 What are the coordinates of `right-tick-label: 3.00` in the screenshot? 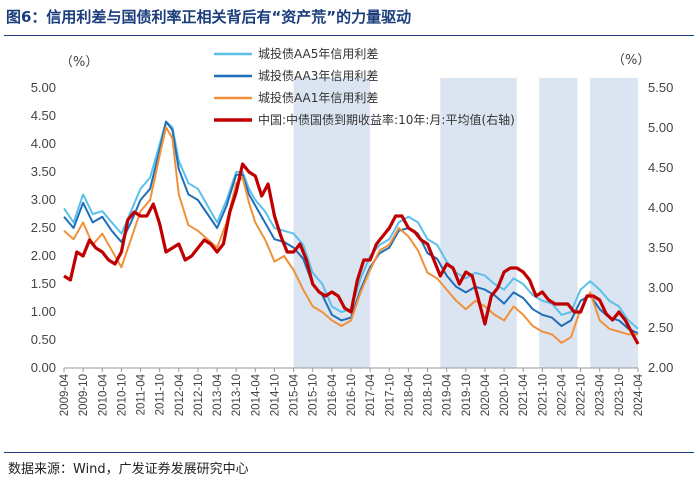 It's located at (660, 287).